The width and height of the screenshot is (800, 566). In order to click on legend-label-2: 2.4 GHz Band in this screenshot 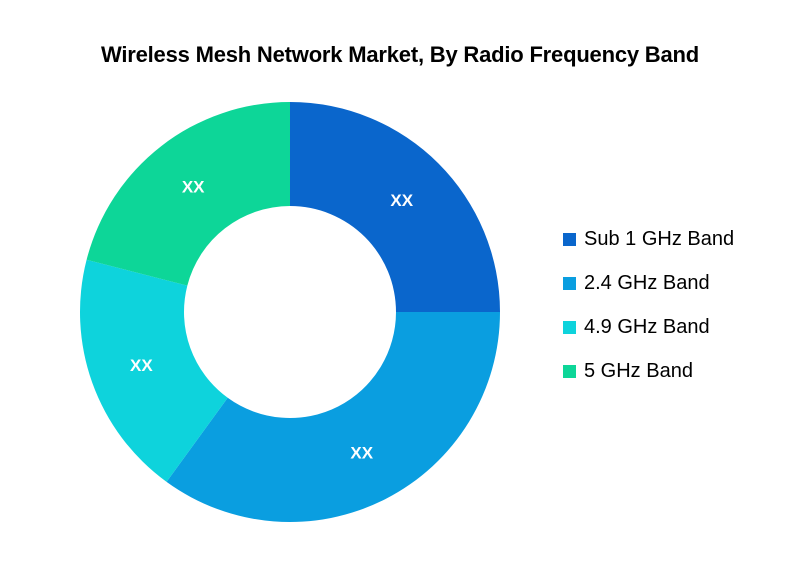, I will do `click(647, 282)`.